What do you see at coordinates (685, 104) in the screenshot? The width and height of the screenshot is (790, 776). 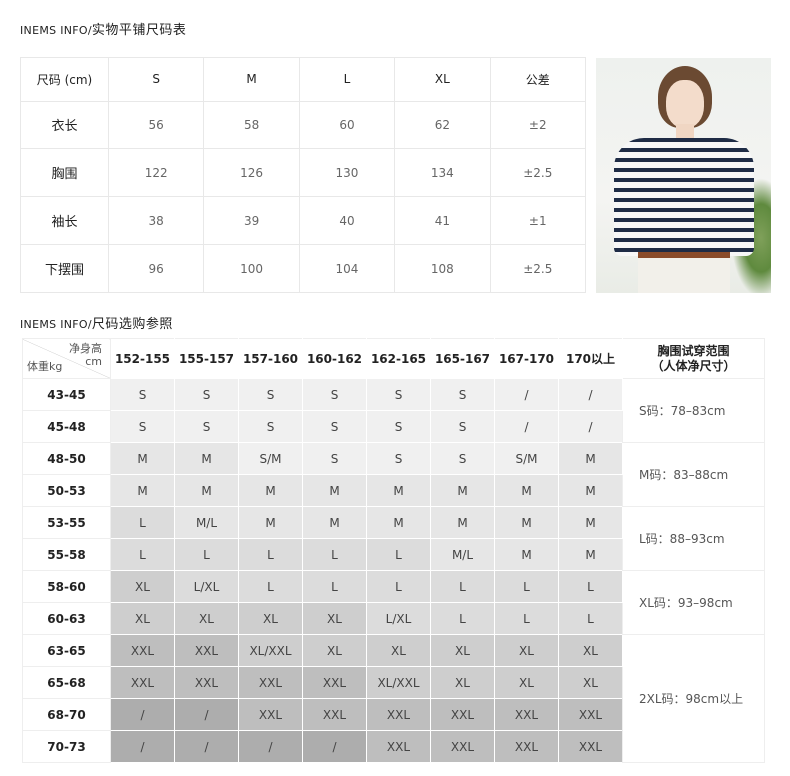 I see `model-face` at bounding box center [685, 104].